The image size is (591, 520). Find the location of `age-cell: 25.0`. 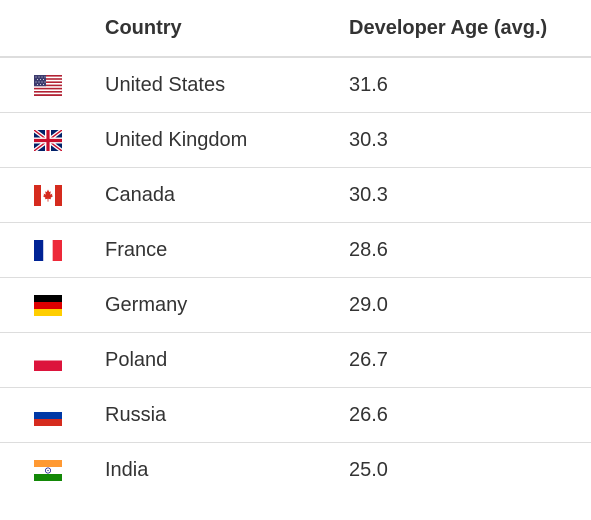

age-cell: 25.0 is located at coordinates (368, 470).